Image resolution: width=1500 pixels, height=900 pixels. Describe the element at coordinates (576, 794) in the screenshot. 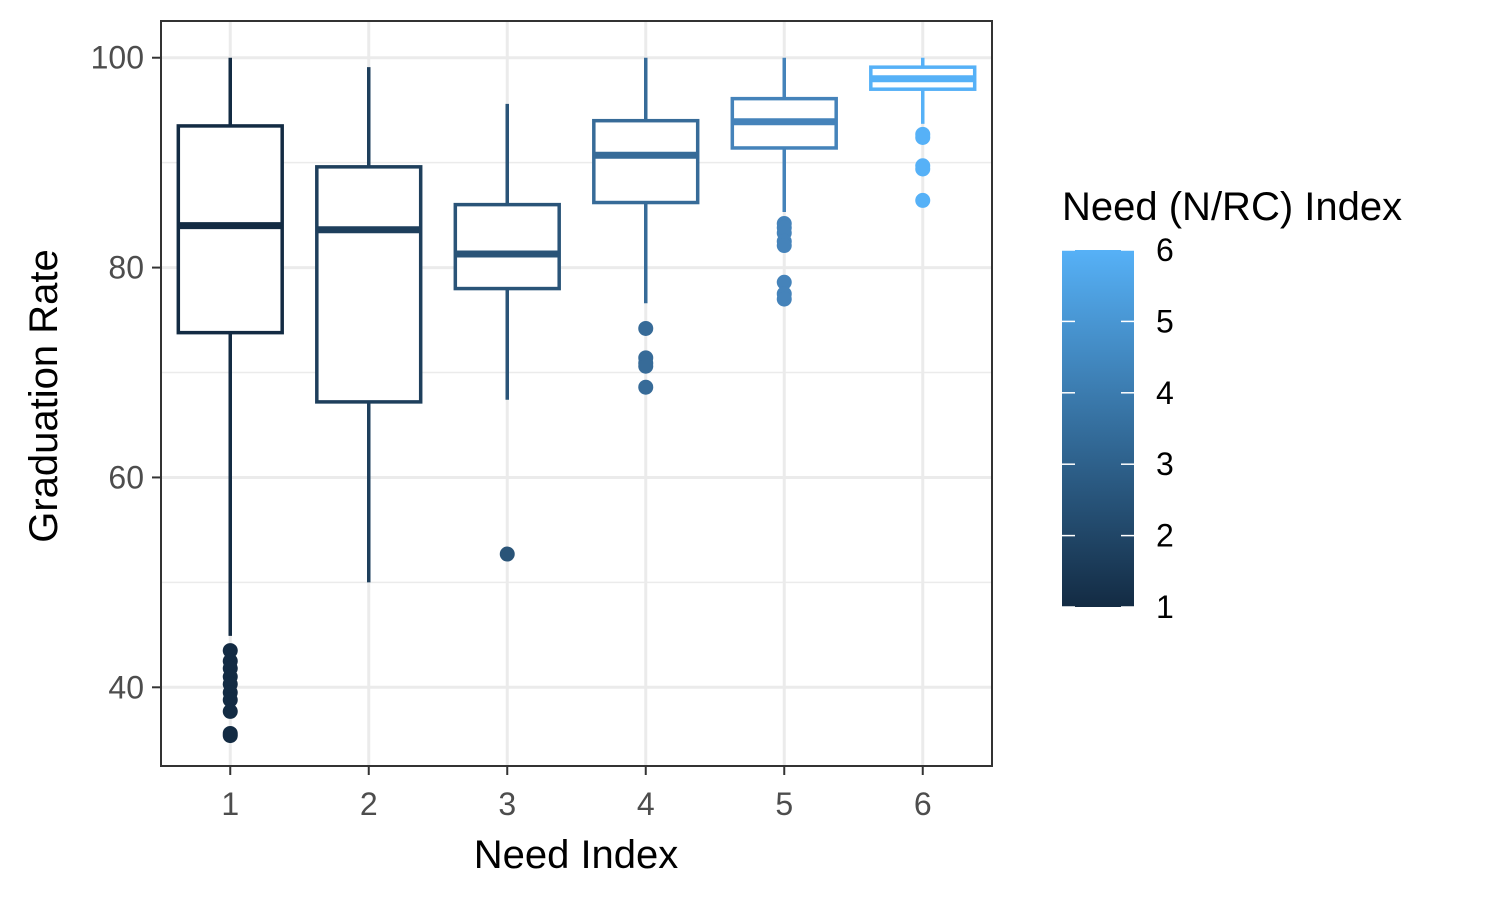

I see `x-axis: 1 2 3 4 5 6` at that location.